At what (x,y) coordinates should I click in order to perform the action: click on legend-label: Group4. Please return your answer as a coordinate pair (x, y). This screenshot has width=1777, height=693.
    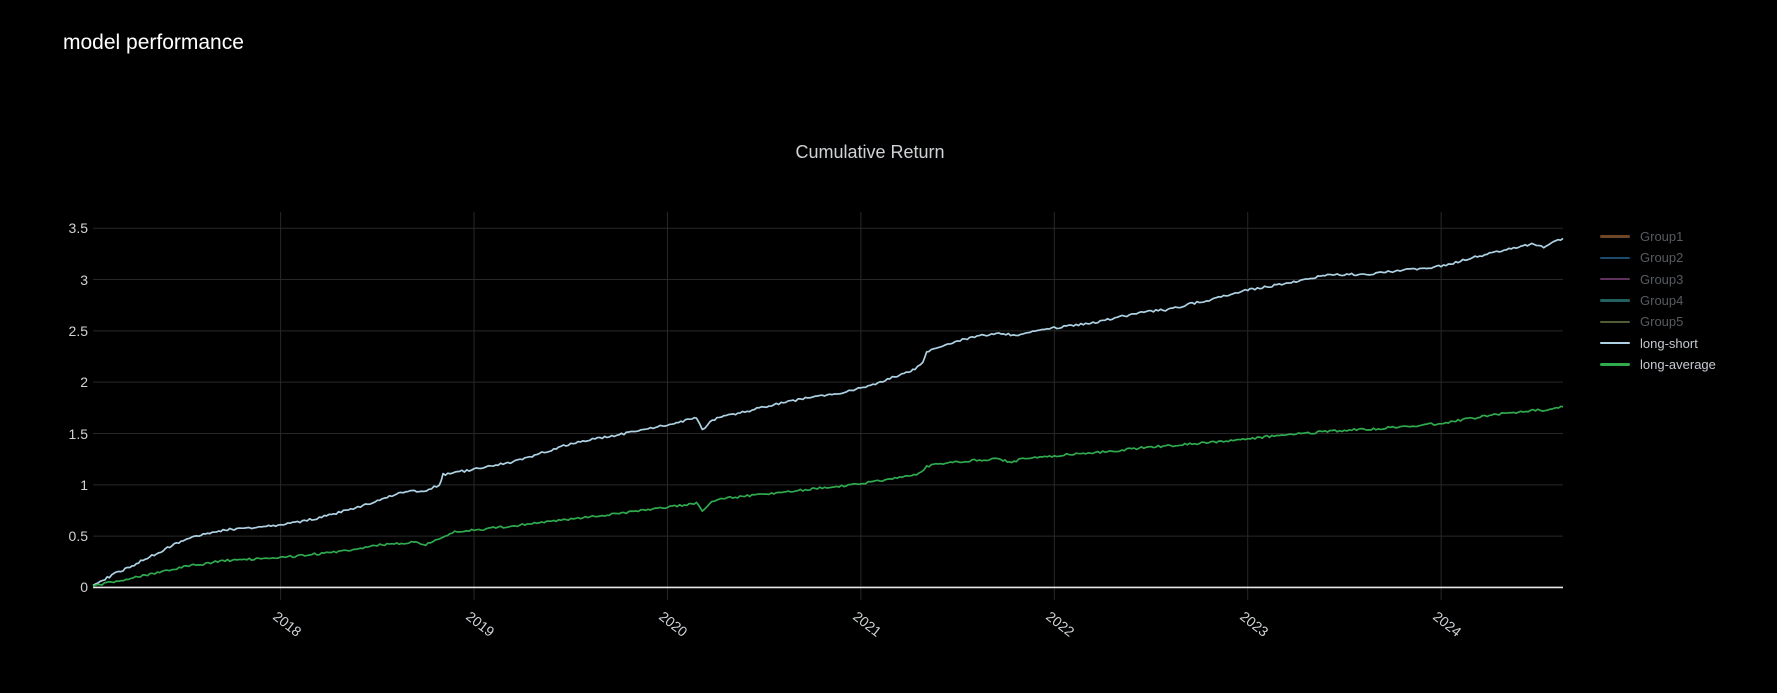
    Looking at the image, I should click on (1662, 301).